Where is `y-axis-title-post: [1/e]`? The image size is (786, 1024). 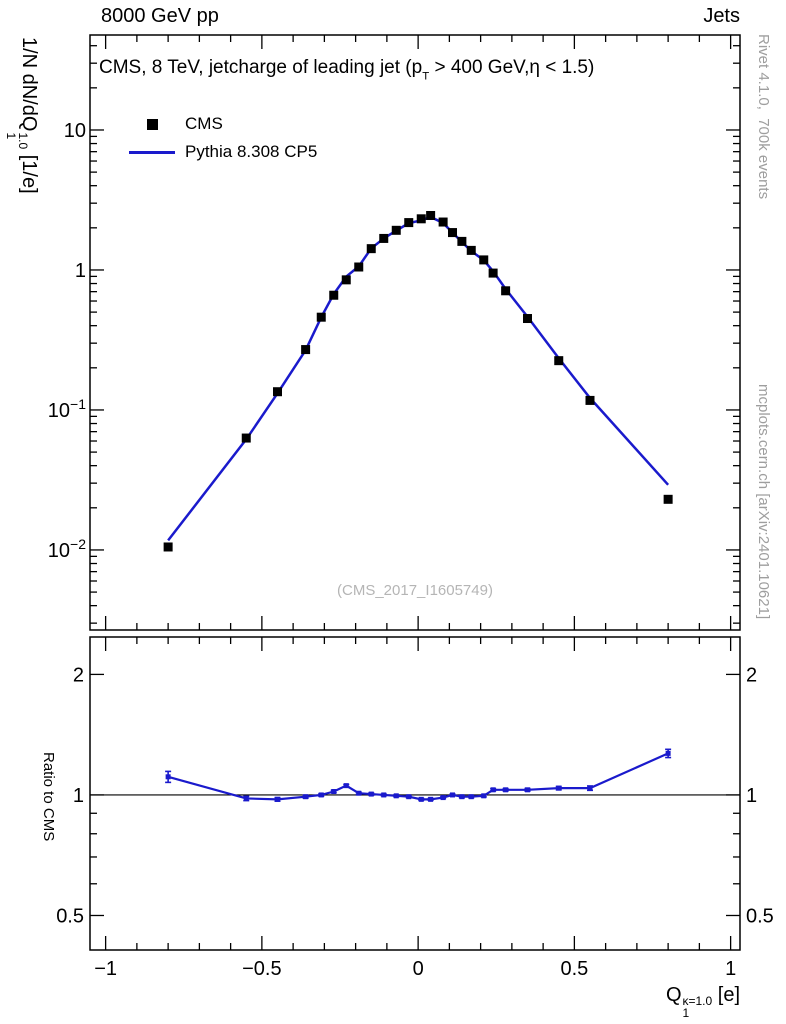 y-axis-title-post: [1/e] is located at coordinates (29, 171).